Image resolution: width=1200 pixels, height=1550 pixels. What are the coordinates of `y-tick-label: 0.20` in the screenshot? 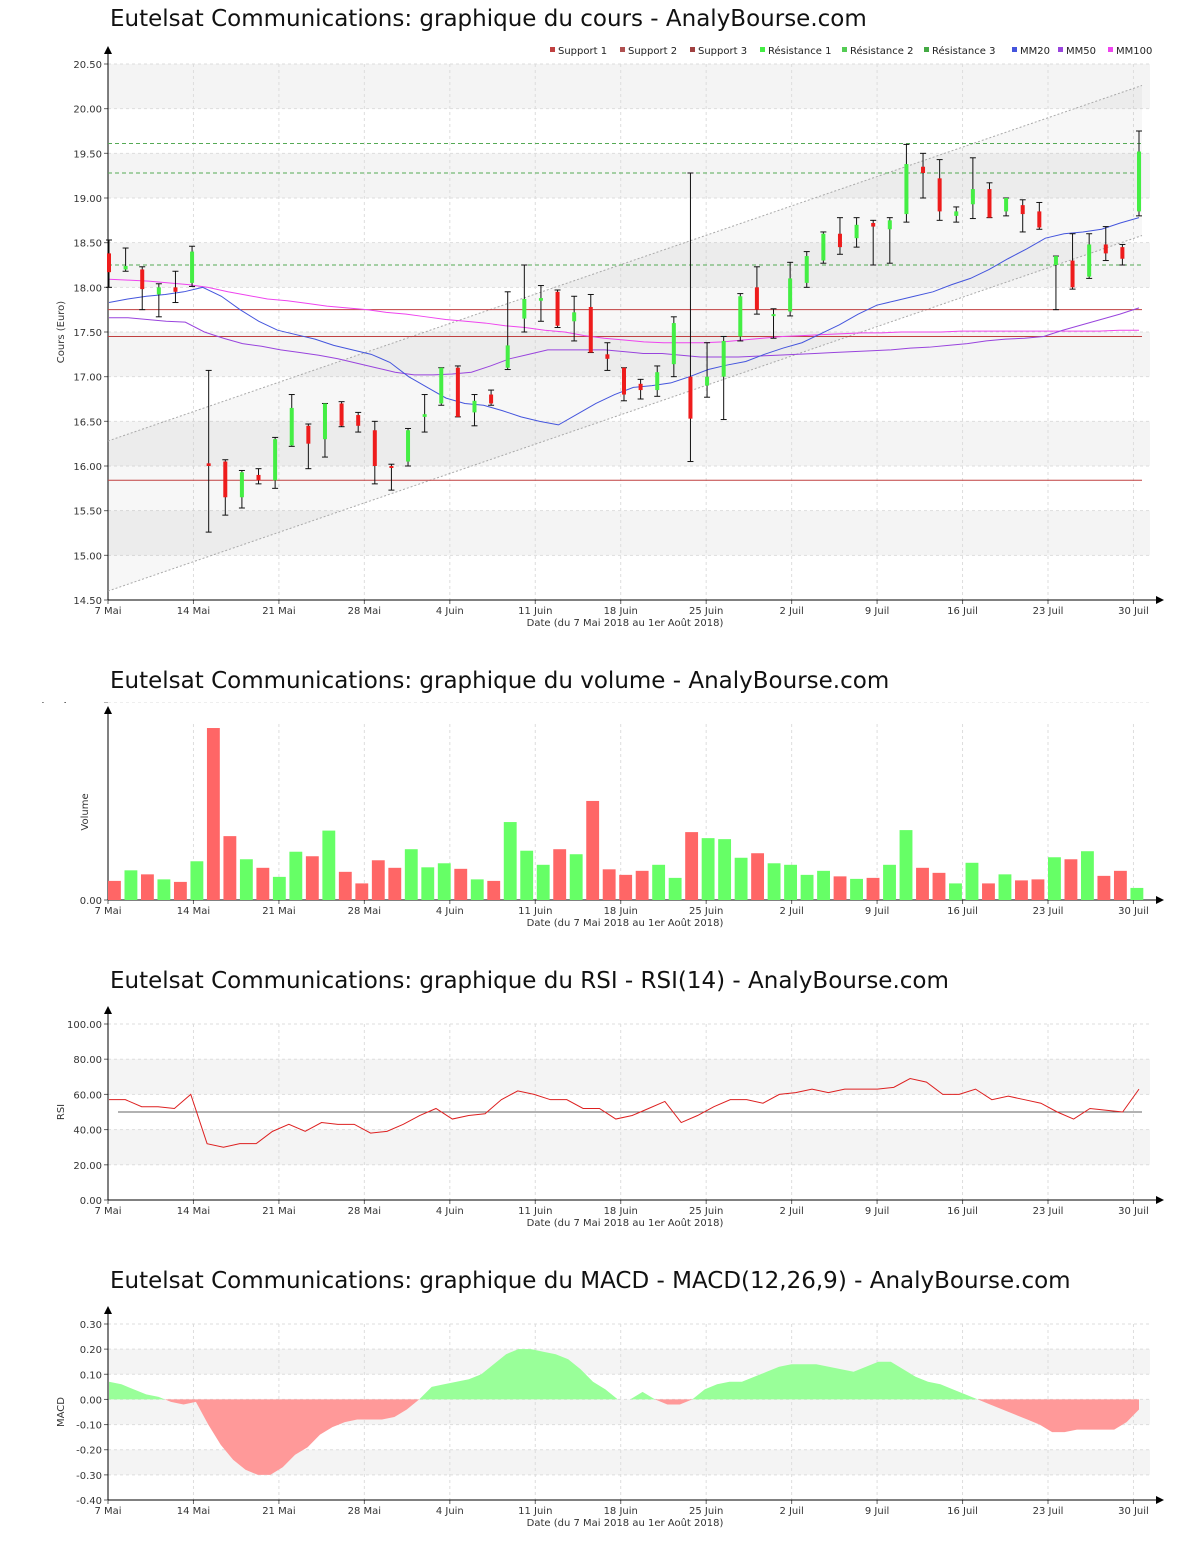 It's located at (91, 1350).